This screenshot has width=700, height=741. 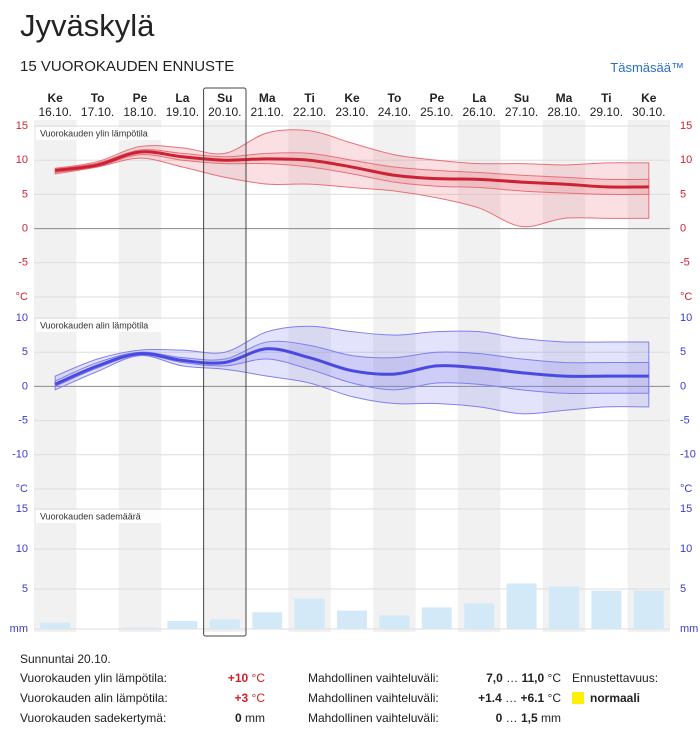 What do you see at coordinates (93, 678) in the screenshot?
I see `row-label: Vuorokauden ylin lämpötila:` at bounding box center [93, 678].